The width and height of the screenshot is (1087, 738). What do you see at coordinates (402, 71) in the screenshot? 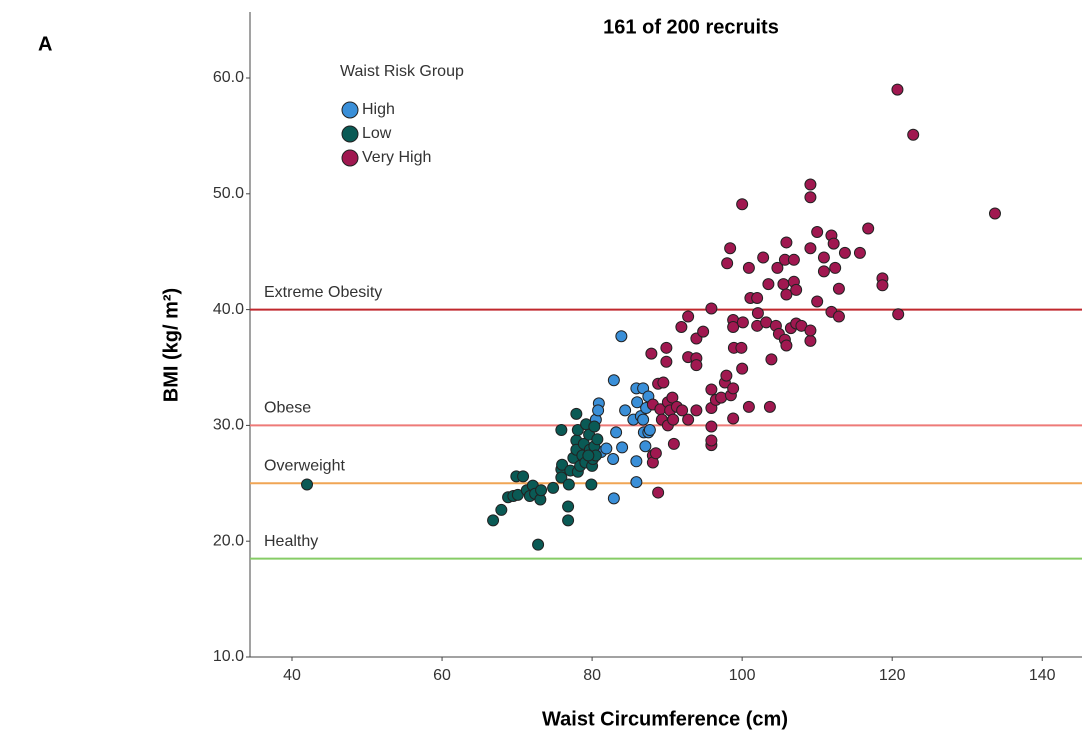
I see `legend-title: Waist Risk Group` at bounding box center [402, 71].